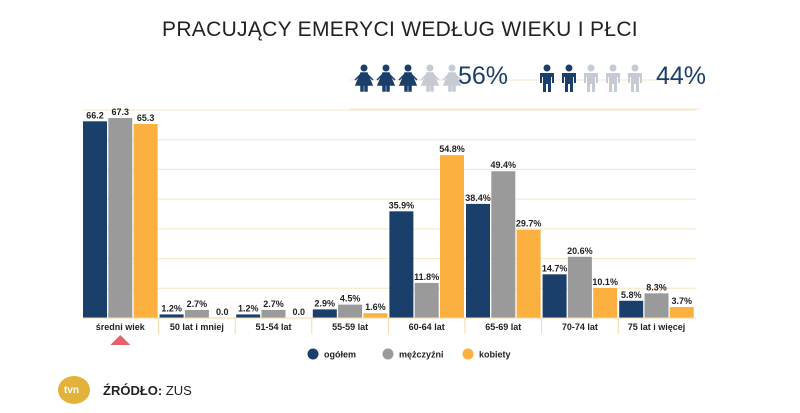 The height and width of the screenshot is (413, 800). What do you see at coordinates (133, 390) in the screenshot?
I see `source-label: ŹRÓDŁO:` at bounding box center [133, 390].